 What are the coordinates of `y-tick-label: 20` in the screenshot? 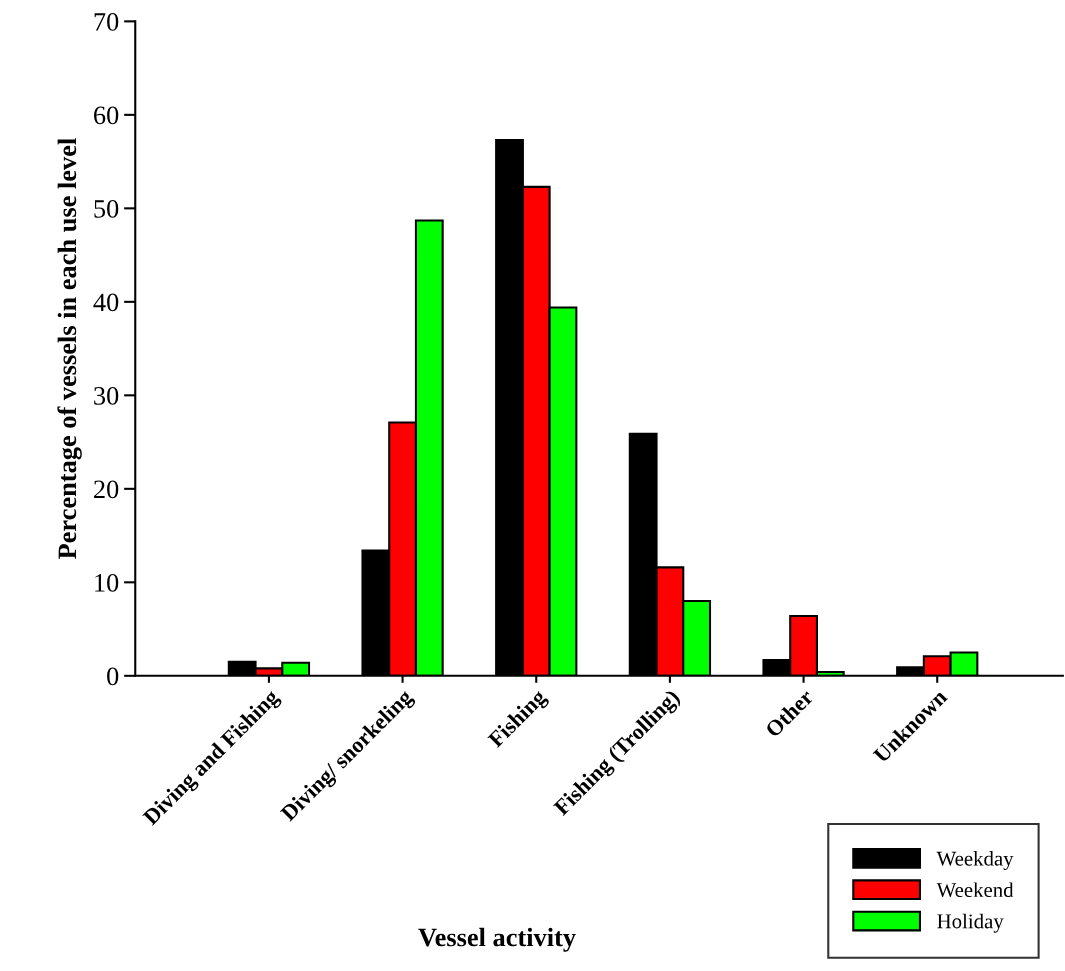 It's located at (106, 489).